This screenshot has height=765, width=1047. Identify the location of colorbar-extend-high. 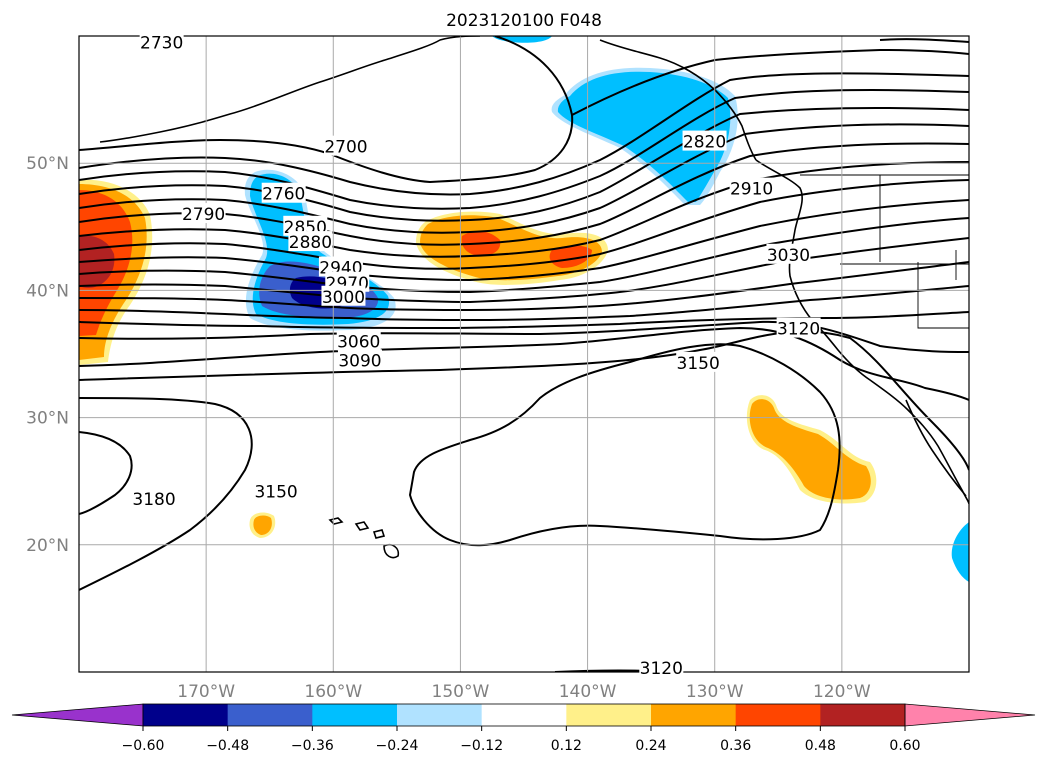
(970, 715).